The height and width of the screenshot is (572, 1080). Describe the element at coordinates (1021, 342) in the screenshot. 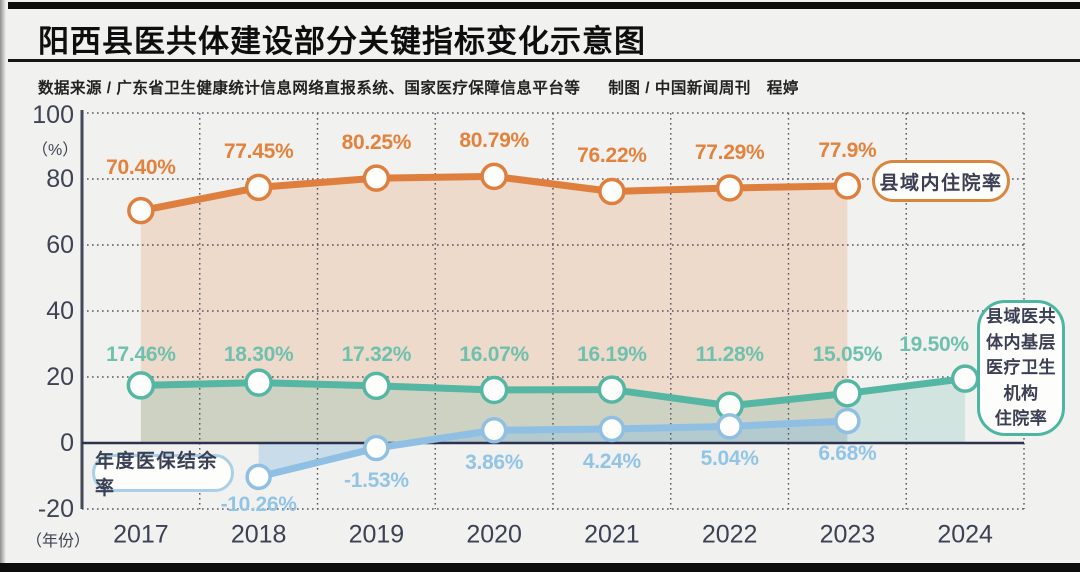

I see `legend-label-line: 体内基层` at that location.